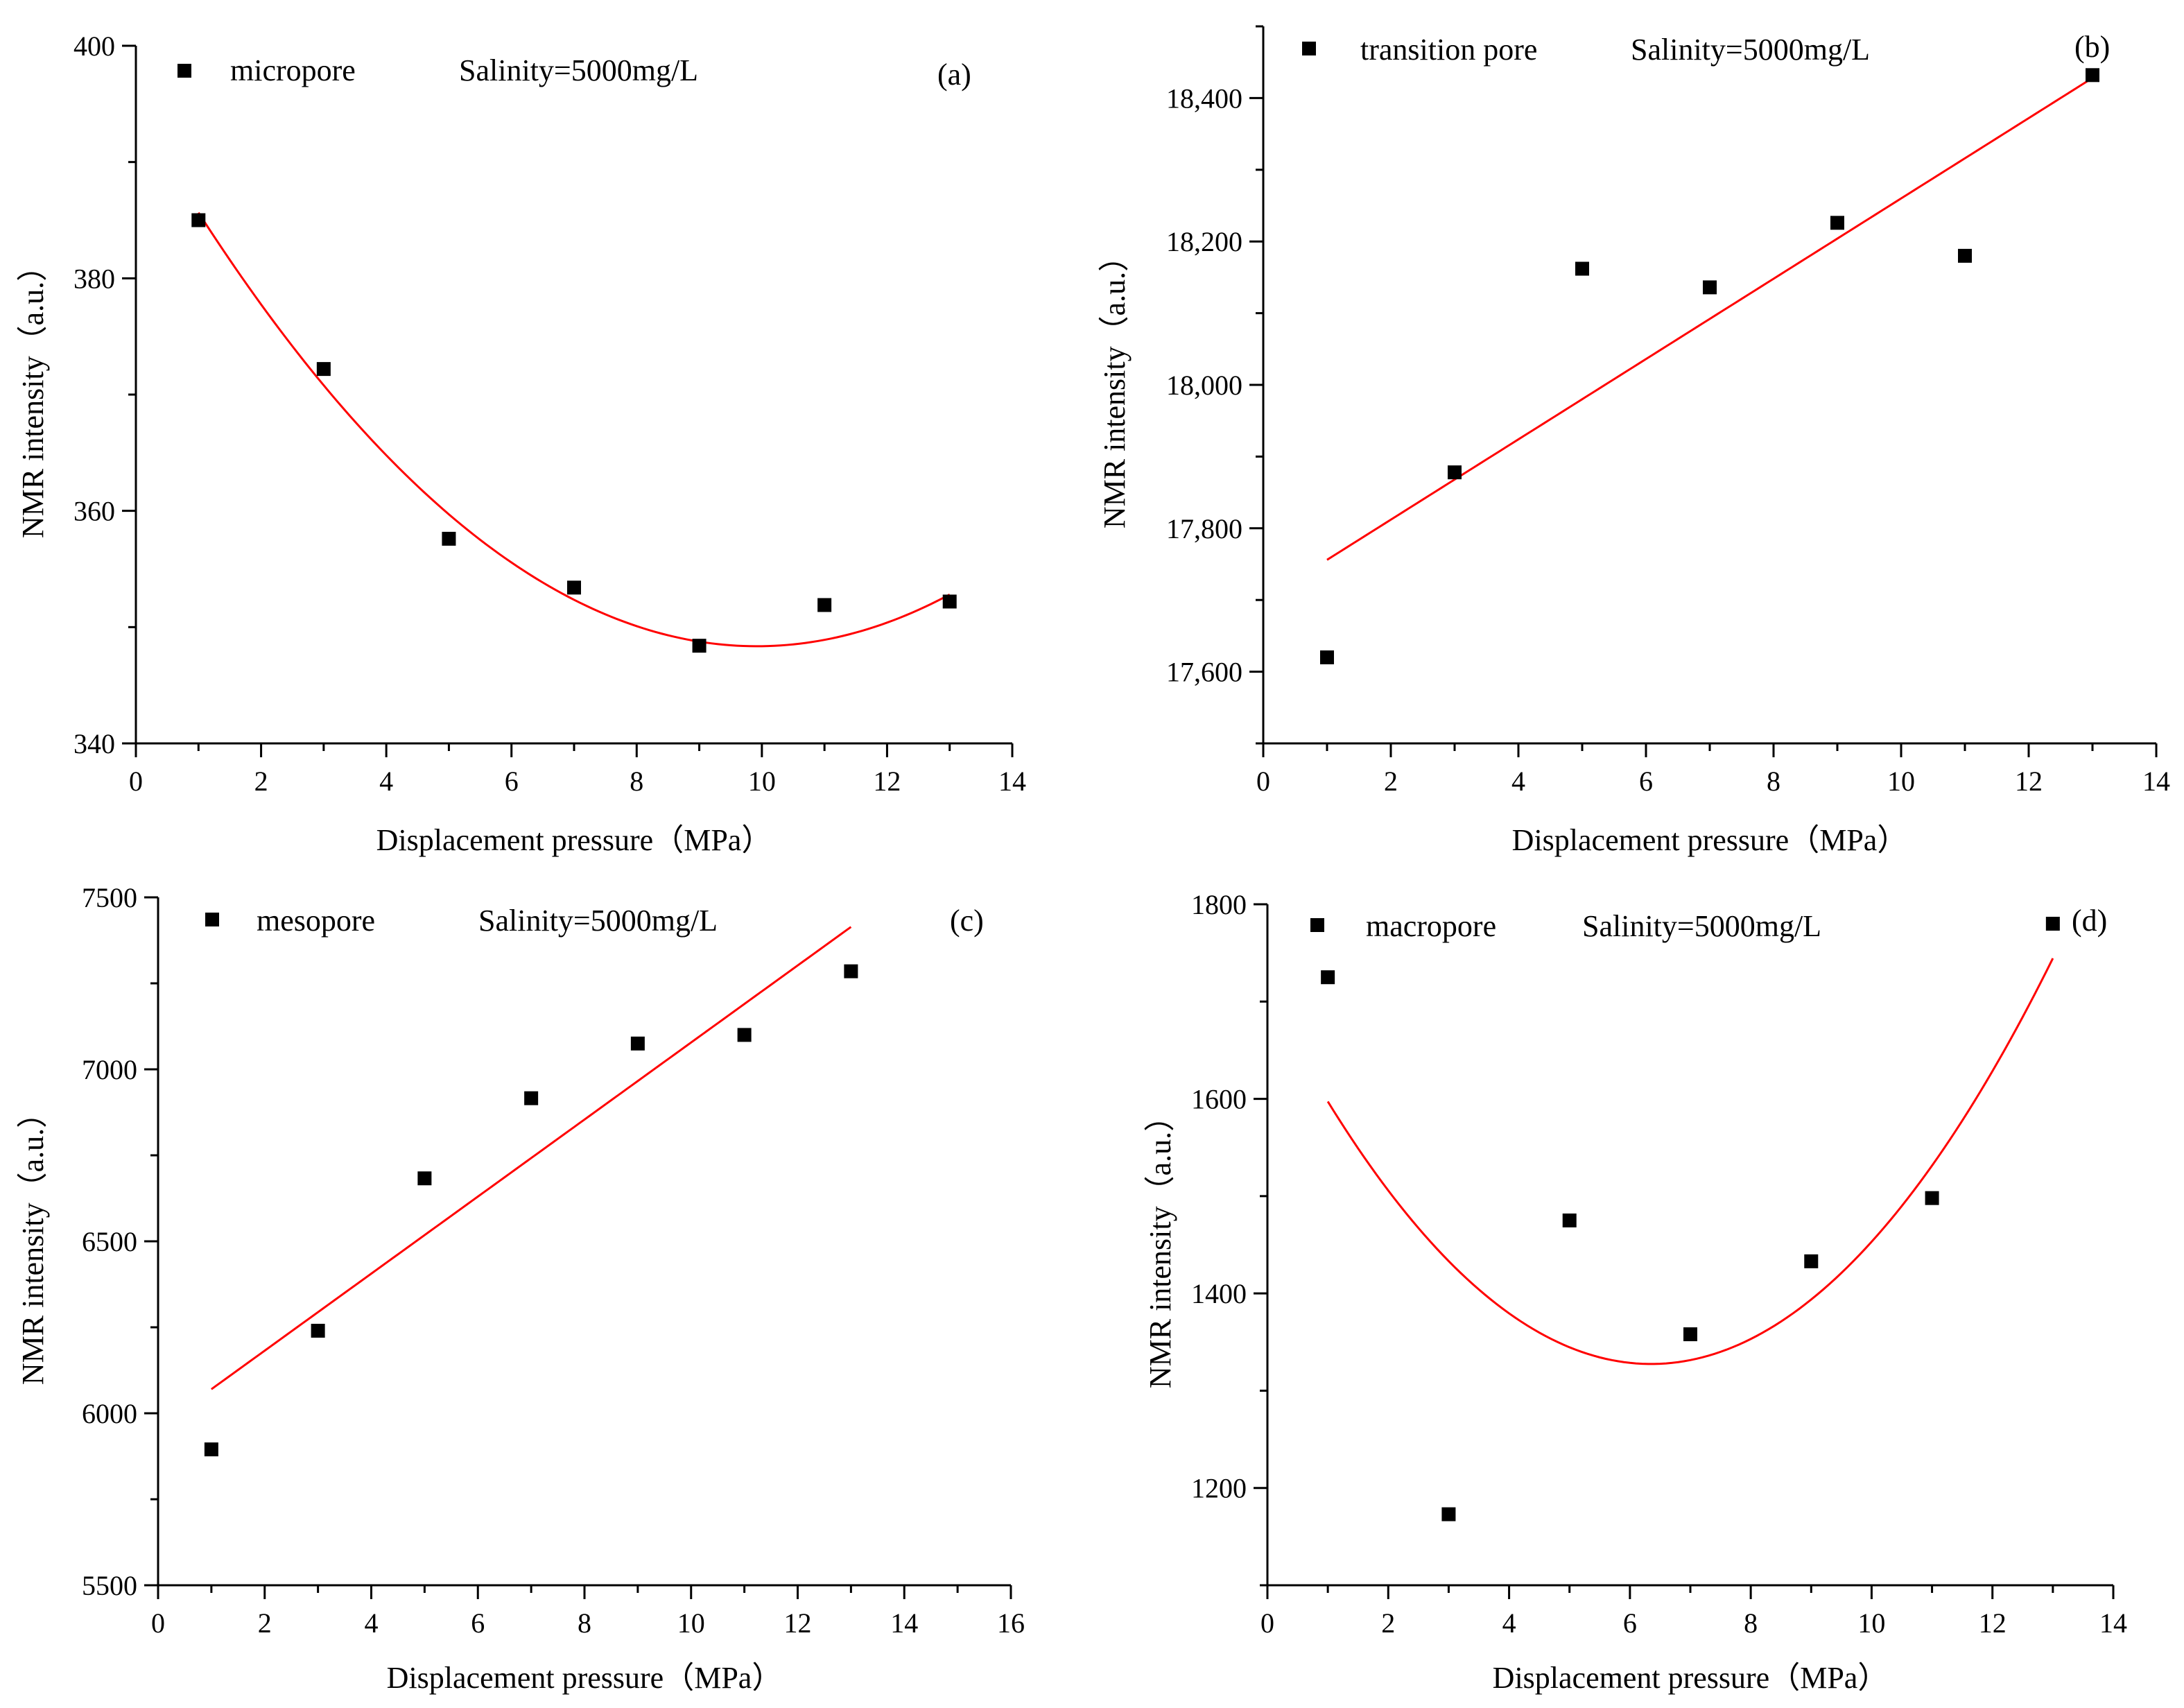 The height and width of the screenshot is (1708, 2184). I want to click on panel-3-legend-label: macropore, so click(1431, 926).